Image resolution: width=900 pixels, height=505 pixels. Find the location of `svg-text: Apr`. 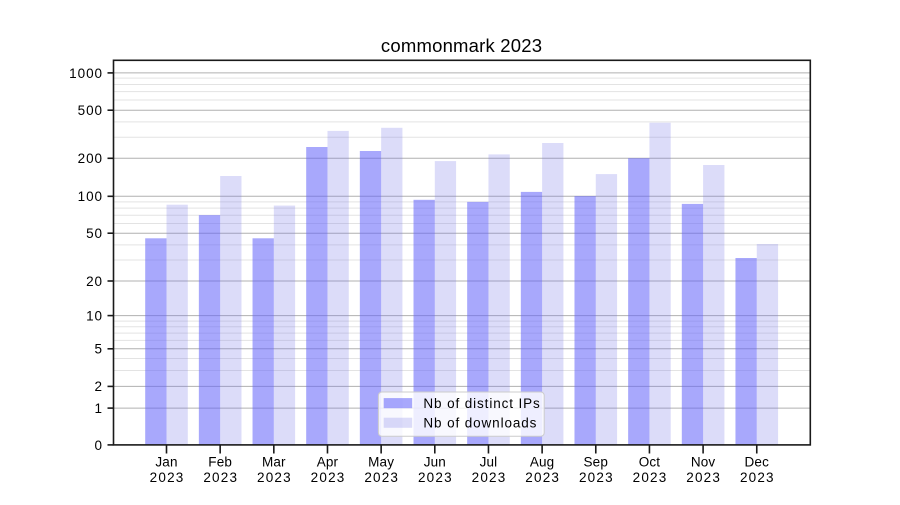

svg-text: Apr is located at coordinates (328, 462).